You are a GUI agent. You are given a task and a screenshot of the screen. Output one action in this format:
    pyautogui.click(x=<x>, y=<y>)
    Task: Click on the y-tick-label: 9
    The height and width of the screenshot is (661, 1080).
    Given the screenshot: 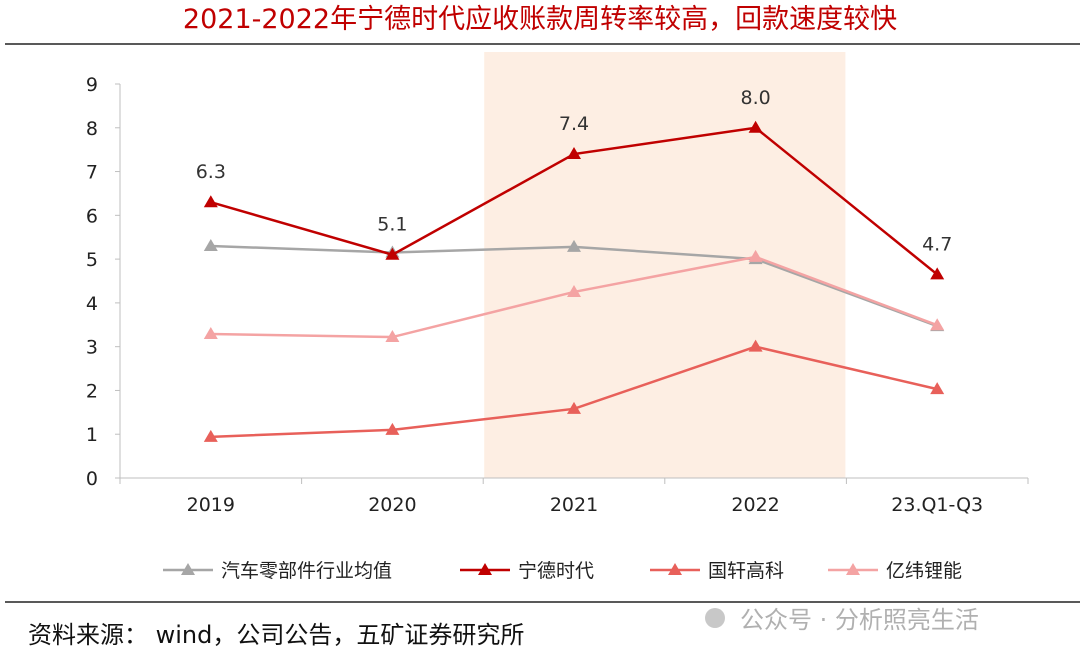 What is the action you would take?
    pyautogui.click(x=92, y=85)
    